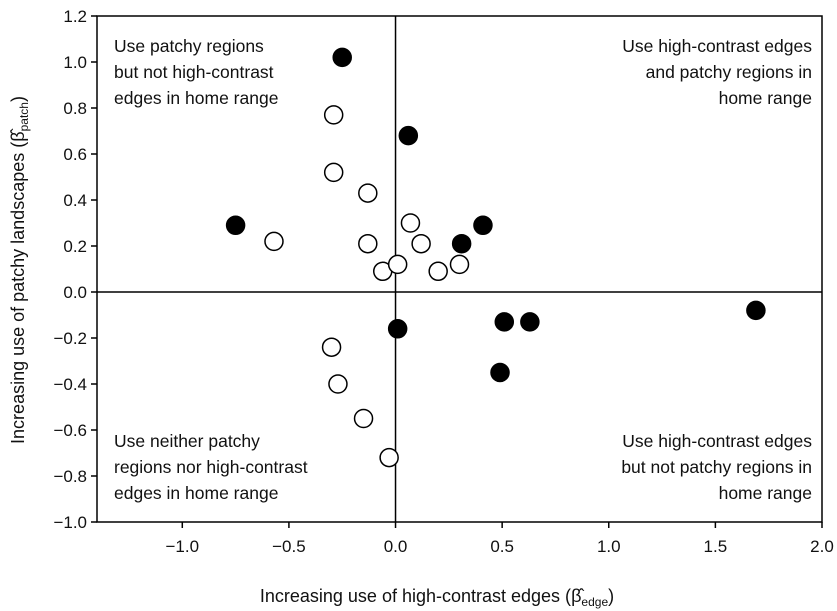 The height and width of the screenshot is (611, 837). I want to click on y-axis-title-subscript: patch, so click(24, 116).